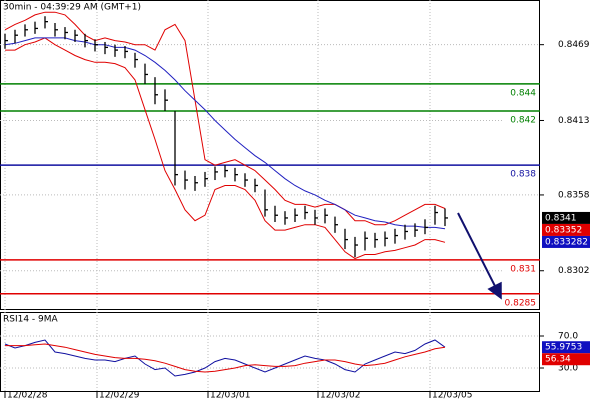  What do you see at coordinates (452, 395) in the screenshot?
I see `x-tick-label: 12/03/05` at bounding box center [452, 395].